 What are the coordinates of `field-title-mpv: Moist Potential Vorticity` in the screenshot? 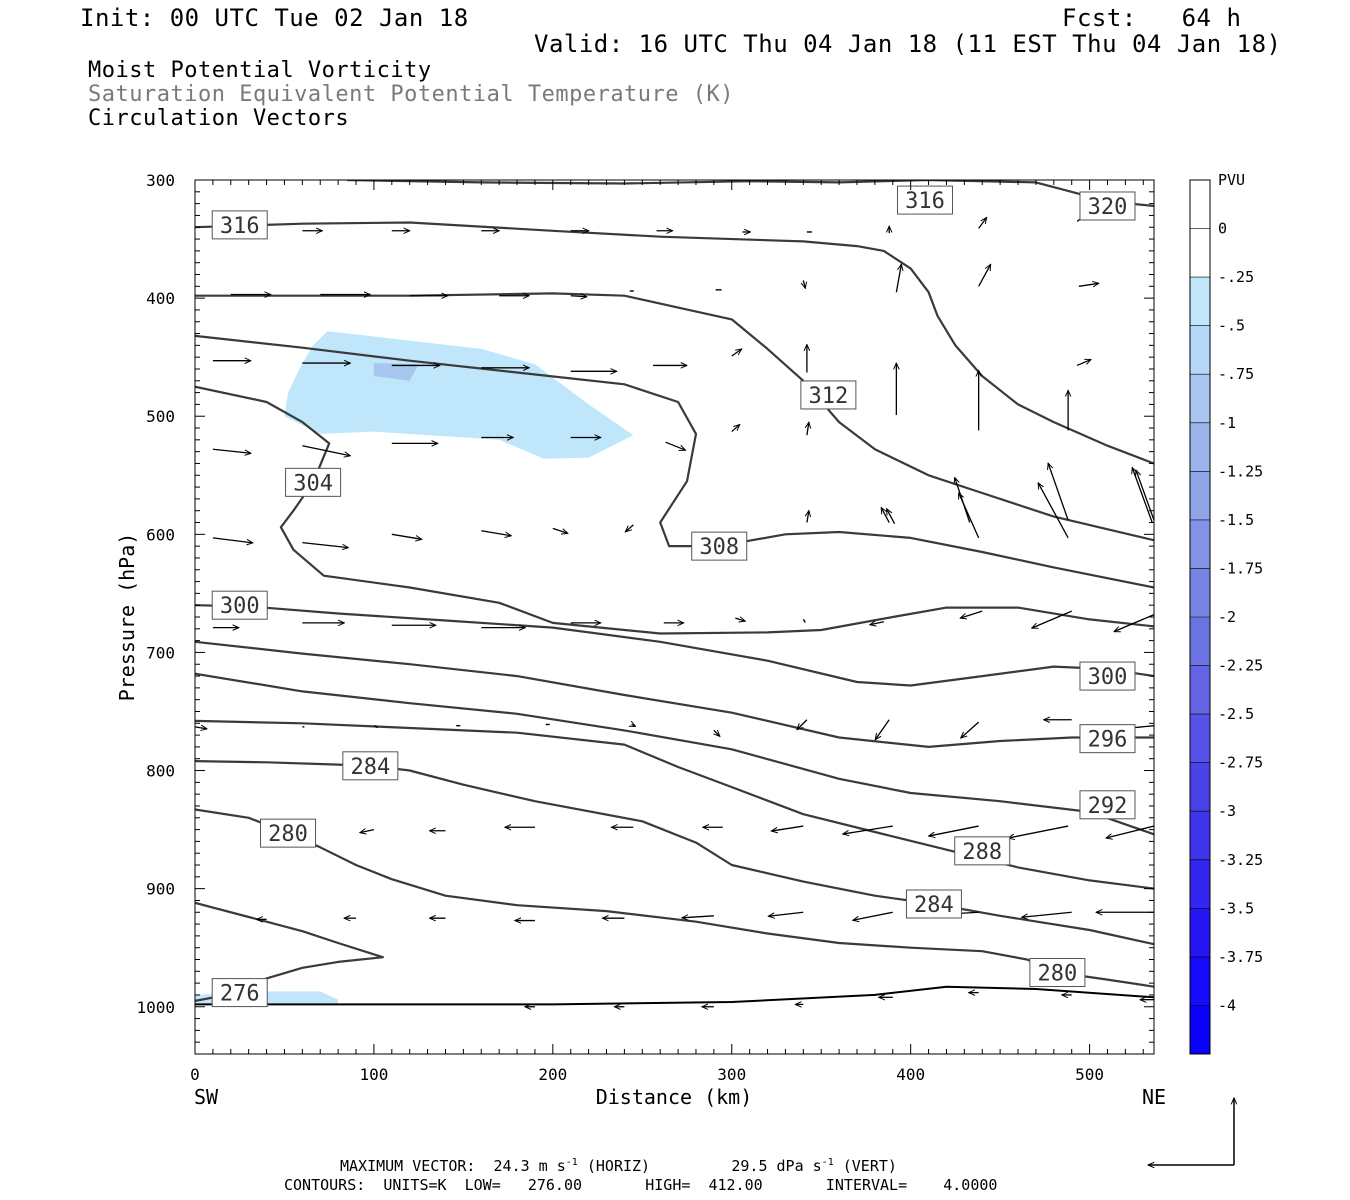 It's located at (260, 70).